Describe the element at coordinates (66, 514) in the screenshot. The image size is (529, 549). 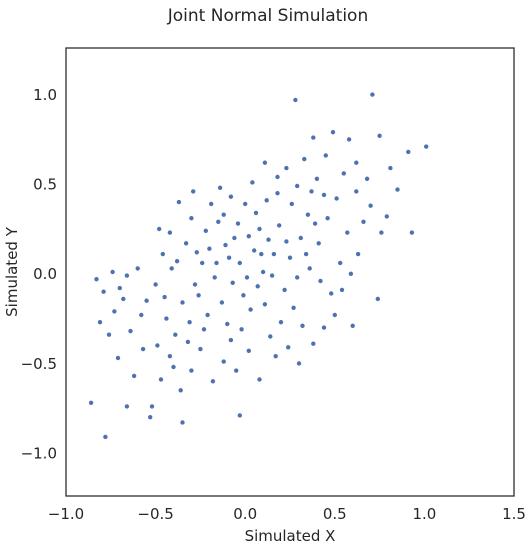
I see `x-tick-label: −1.0` at that location.